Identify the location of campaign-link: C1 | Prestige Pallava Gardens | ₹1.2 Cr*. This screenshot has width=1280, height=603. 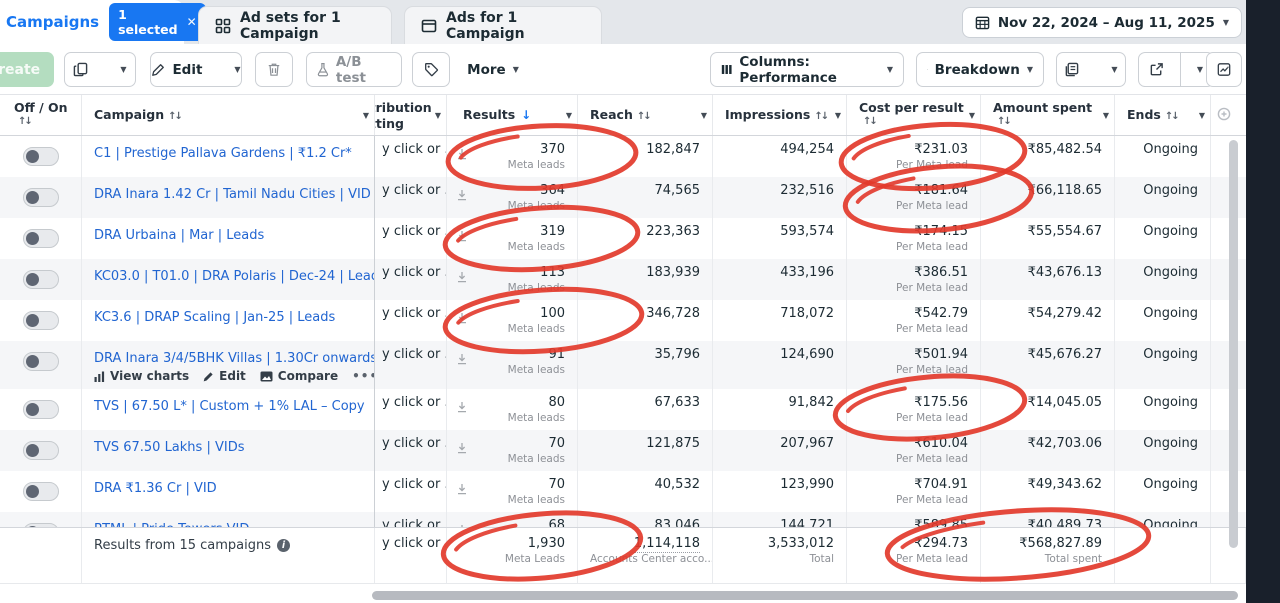
(223, 153).